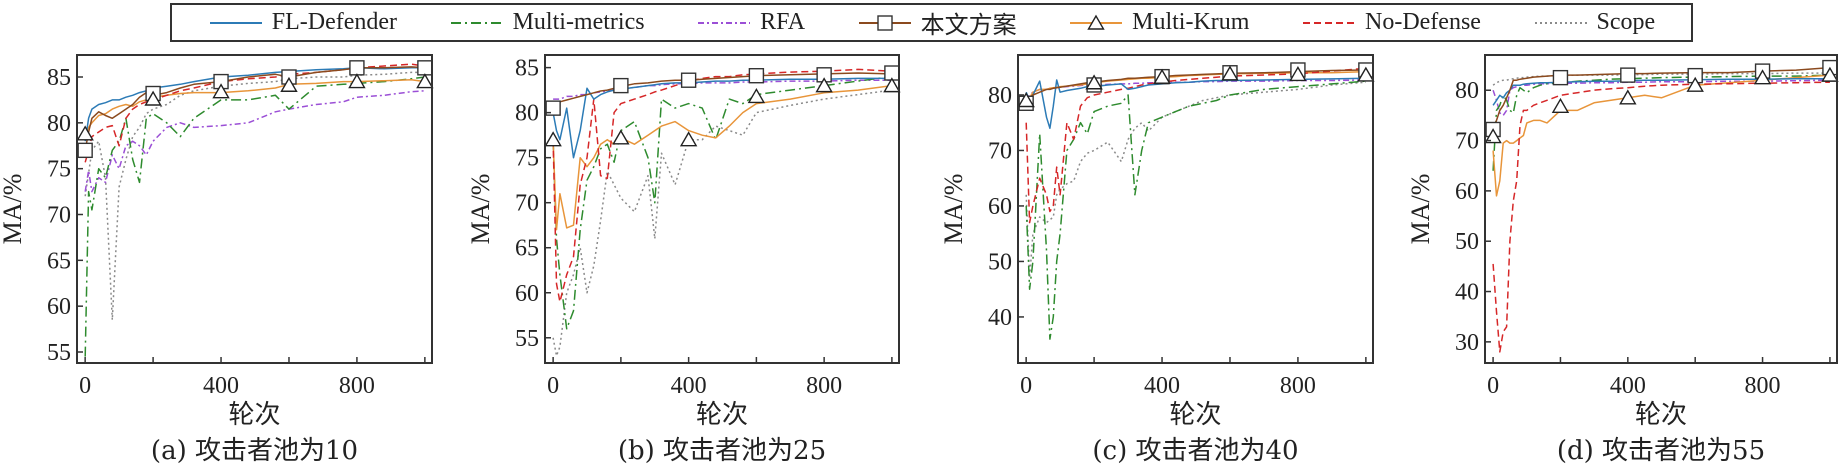  What do you see at coordinates (1467, 343) in the screenshot?
I see `y-tick-label: 30` at bounding box center [1467, 343].